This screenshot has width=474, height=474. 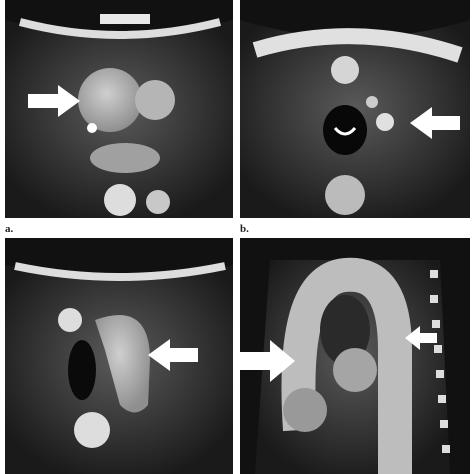 I want to click on panel-label: b., so click(x=244, y=229).